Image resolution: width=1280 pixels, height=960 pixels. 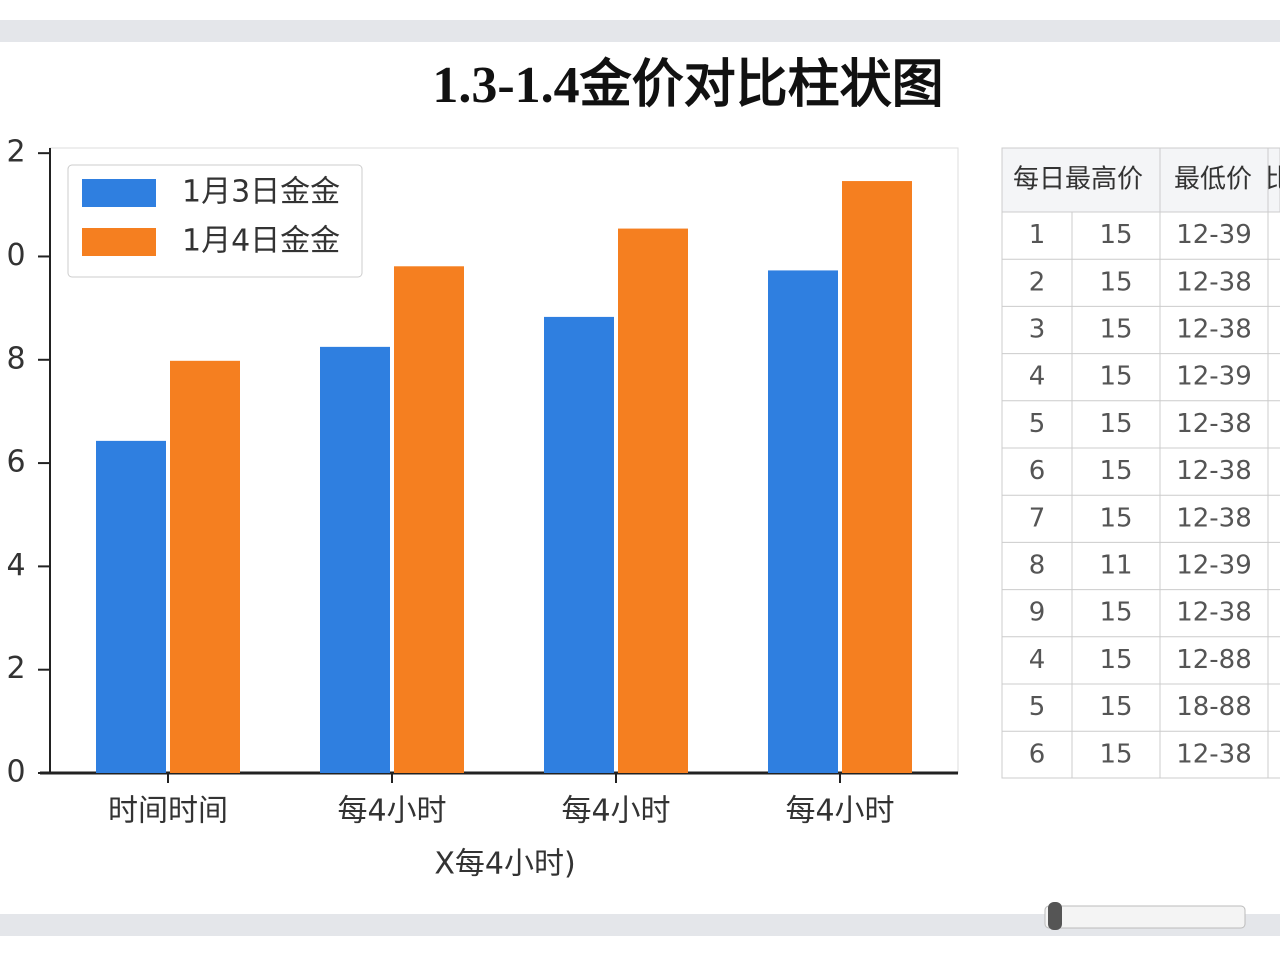 I want to click on y-tick-label: 8, so click(x=15, y=358).